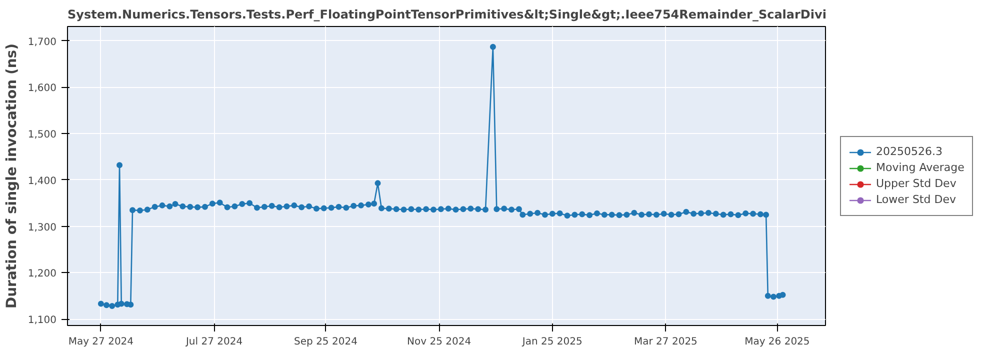  Describe the element at coordinates (42, 228) in the screenshot. I see `y-tick-label: 1,300` at that location.